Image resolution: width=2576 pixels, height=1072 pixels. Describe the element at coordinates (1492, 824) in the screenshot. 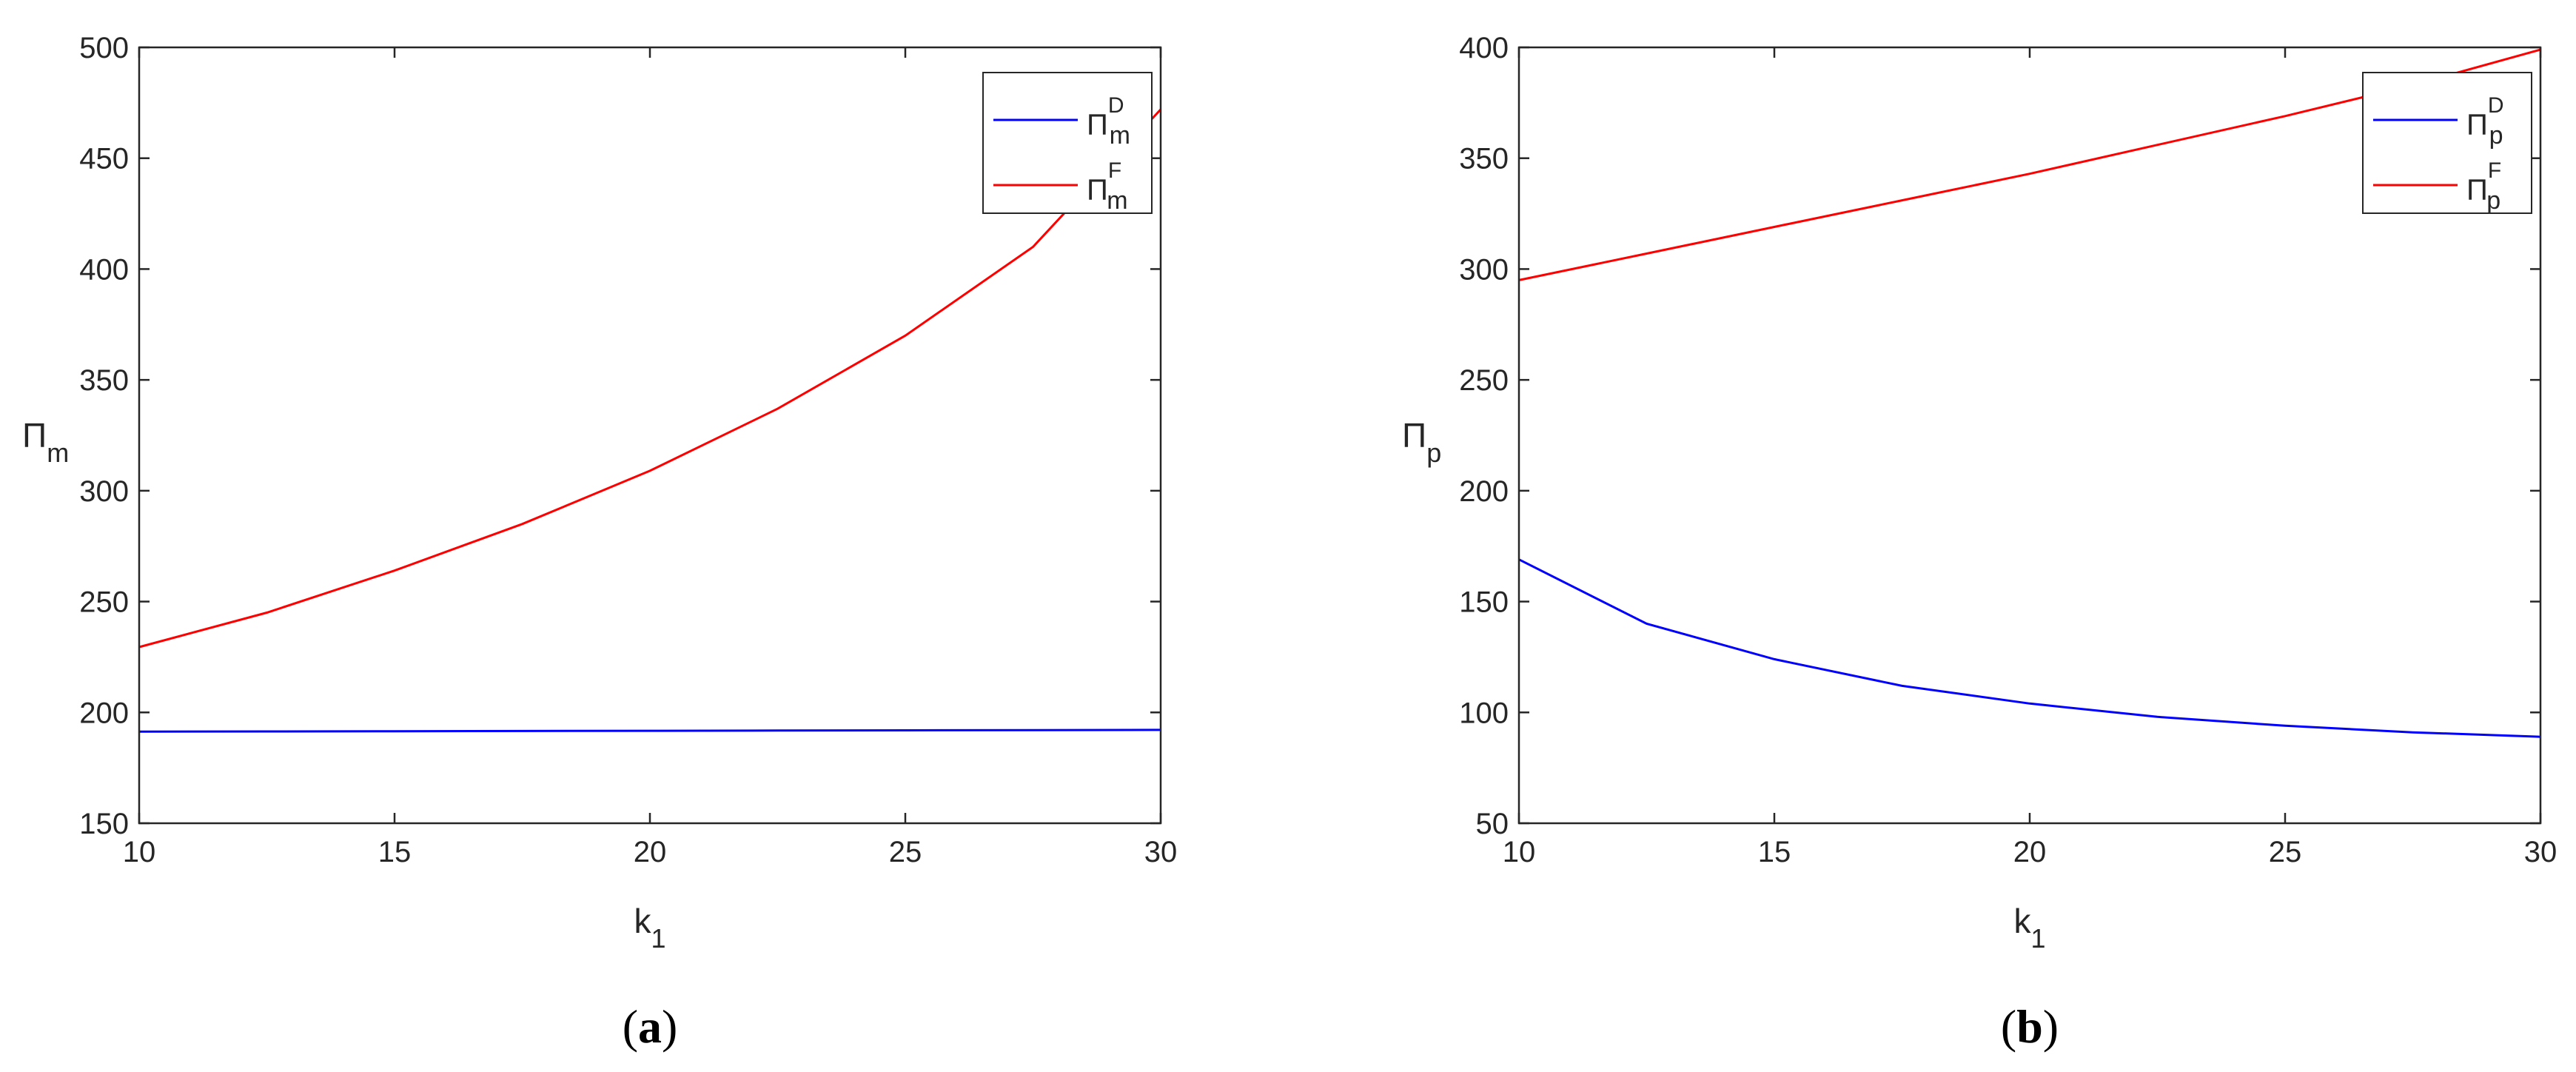

I see `y-tick-label: 50` at that location.